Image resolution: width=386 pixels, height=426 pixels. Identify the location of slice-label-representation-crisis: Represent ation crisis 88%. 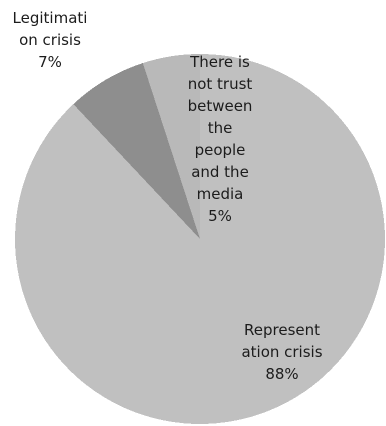
(282, 352).